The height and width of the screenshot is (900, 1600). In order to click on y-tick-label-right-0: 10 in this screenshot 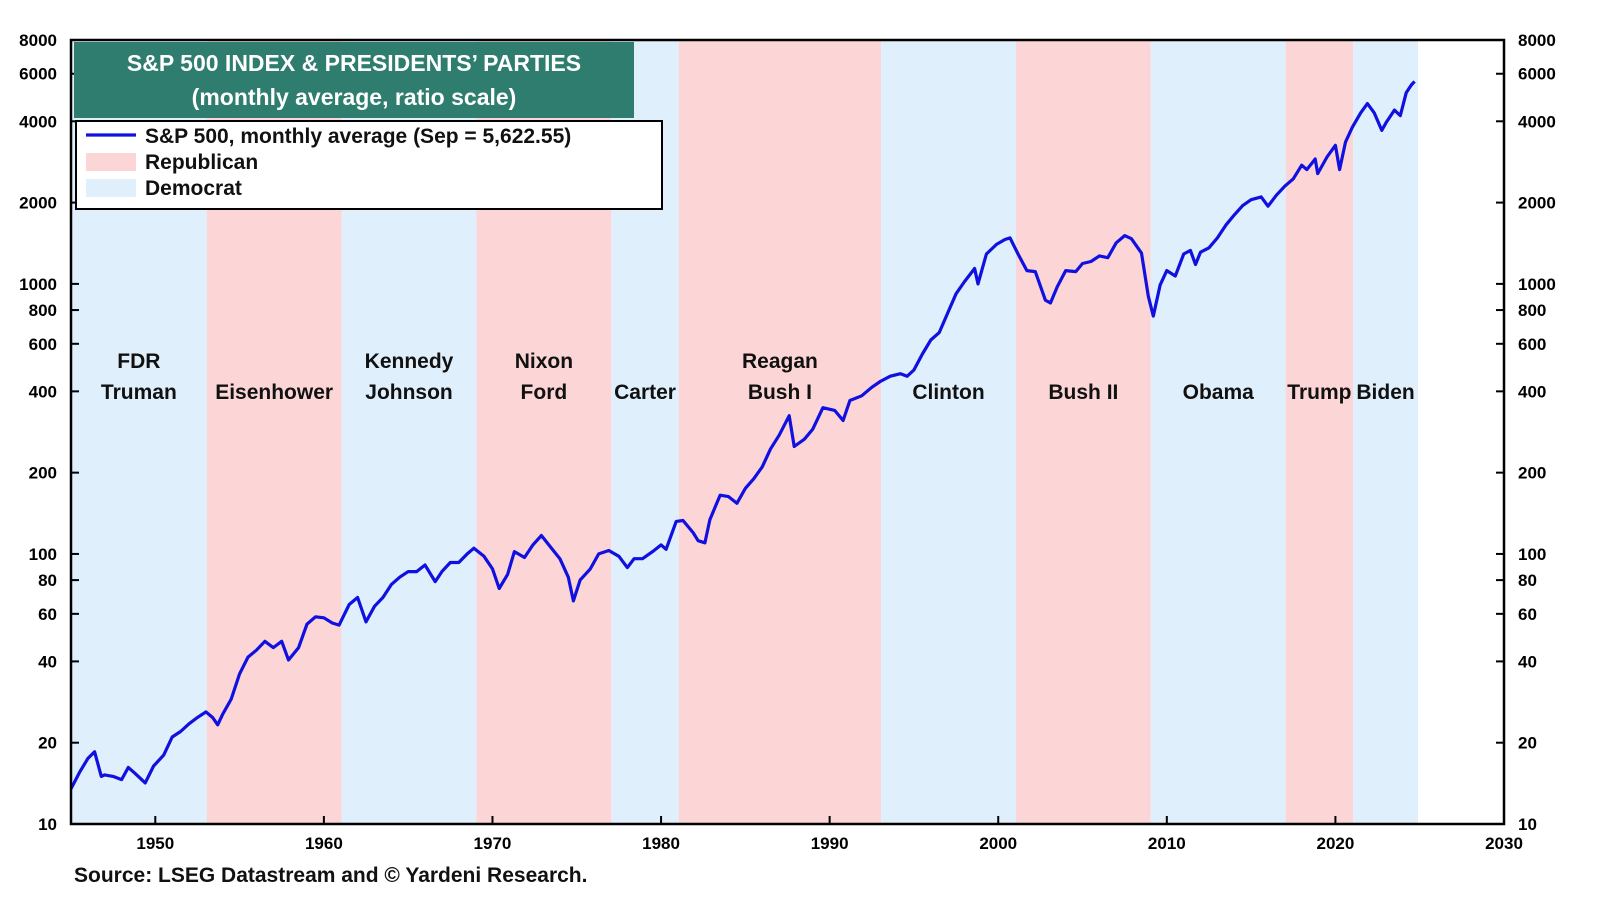, I will do `click(1527, 824)`.